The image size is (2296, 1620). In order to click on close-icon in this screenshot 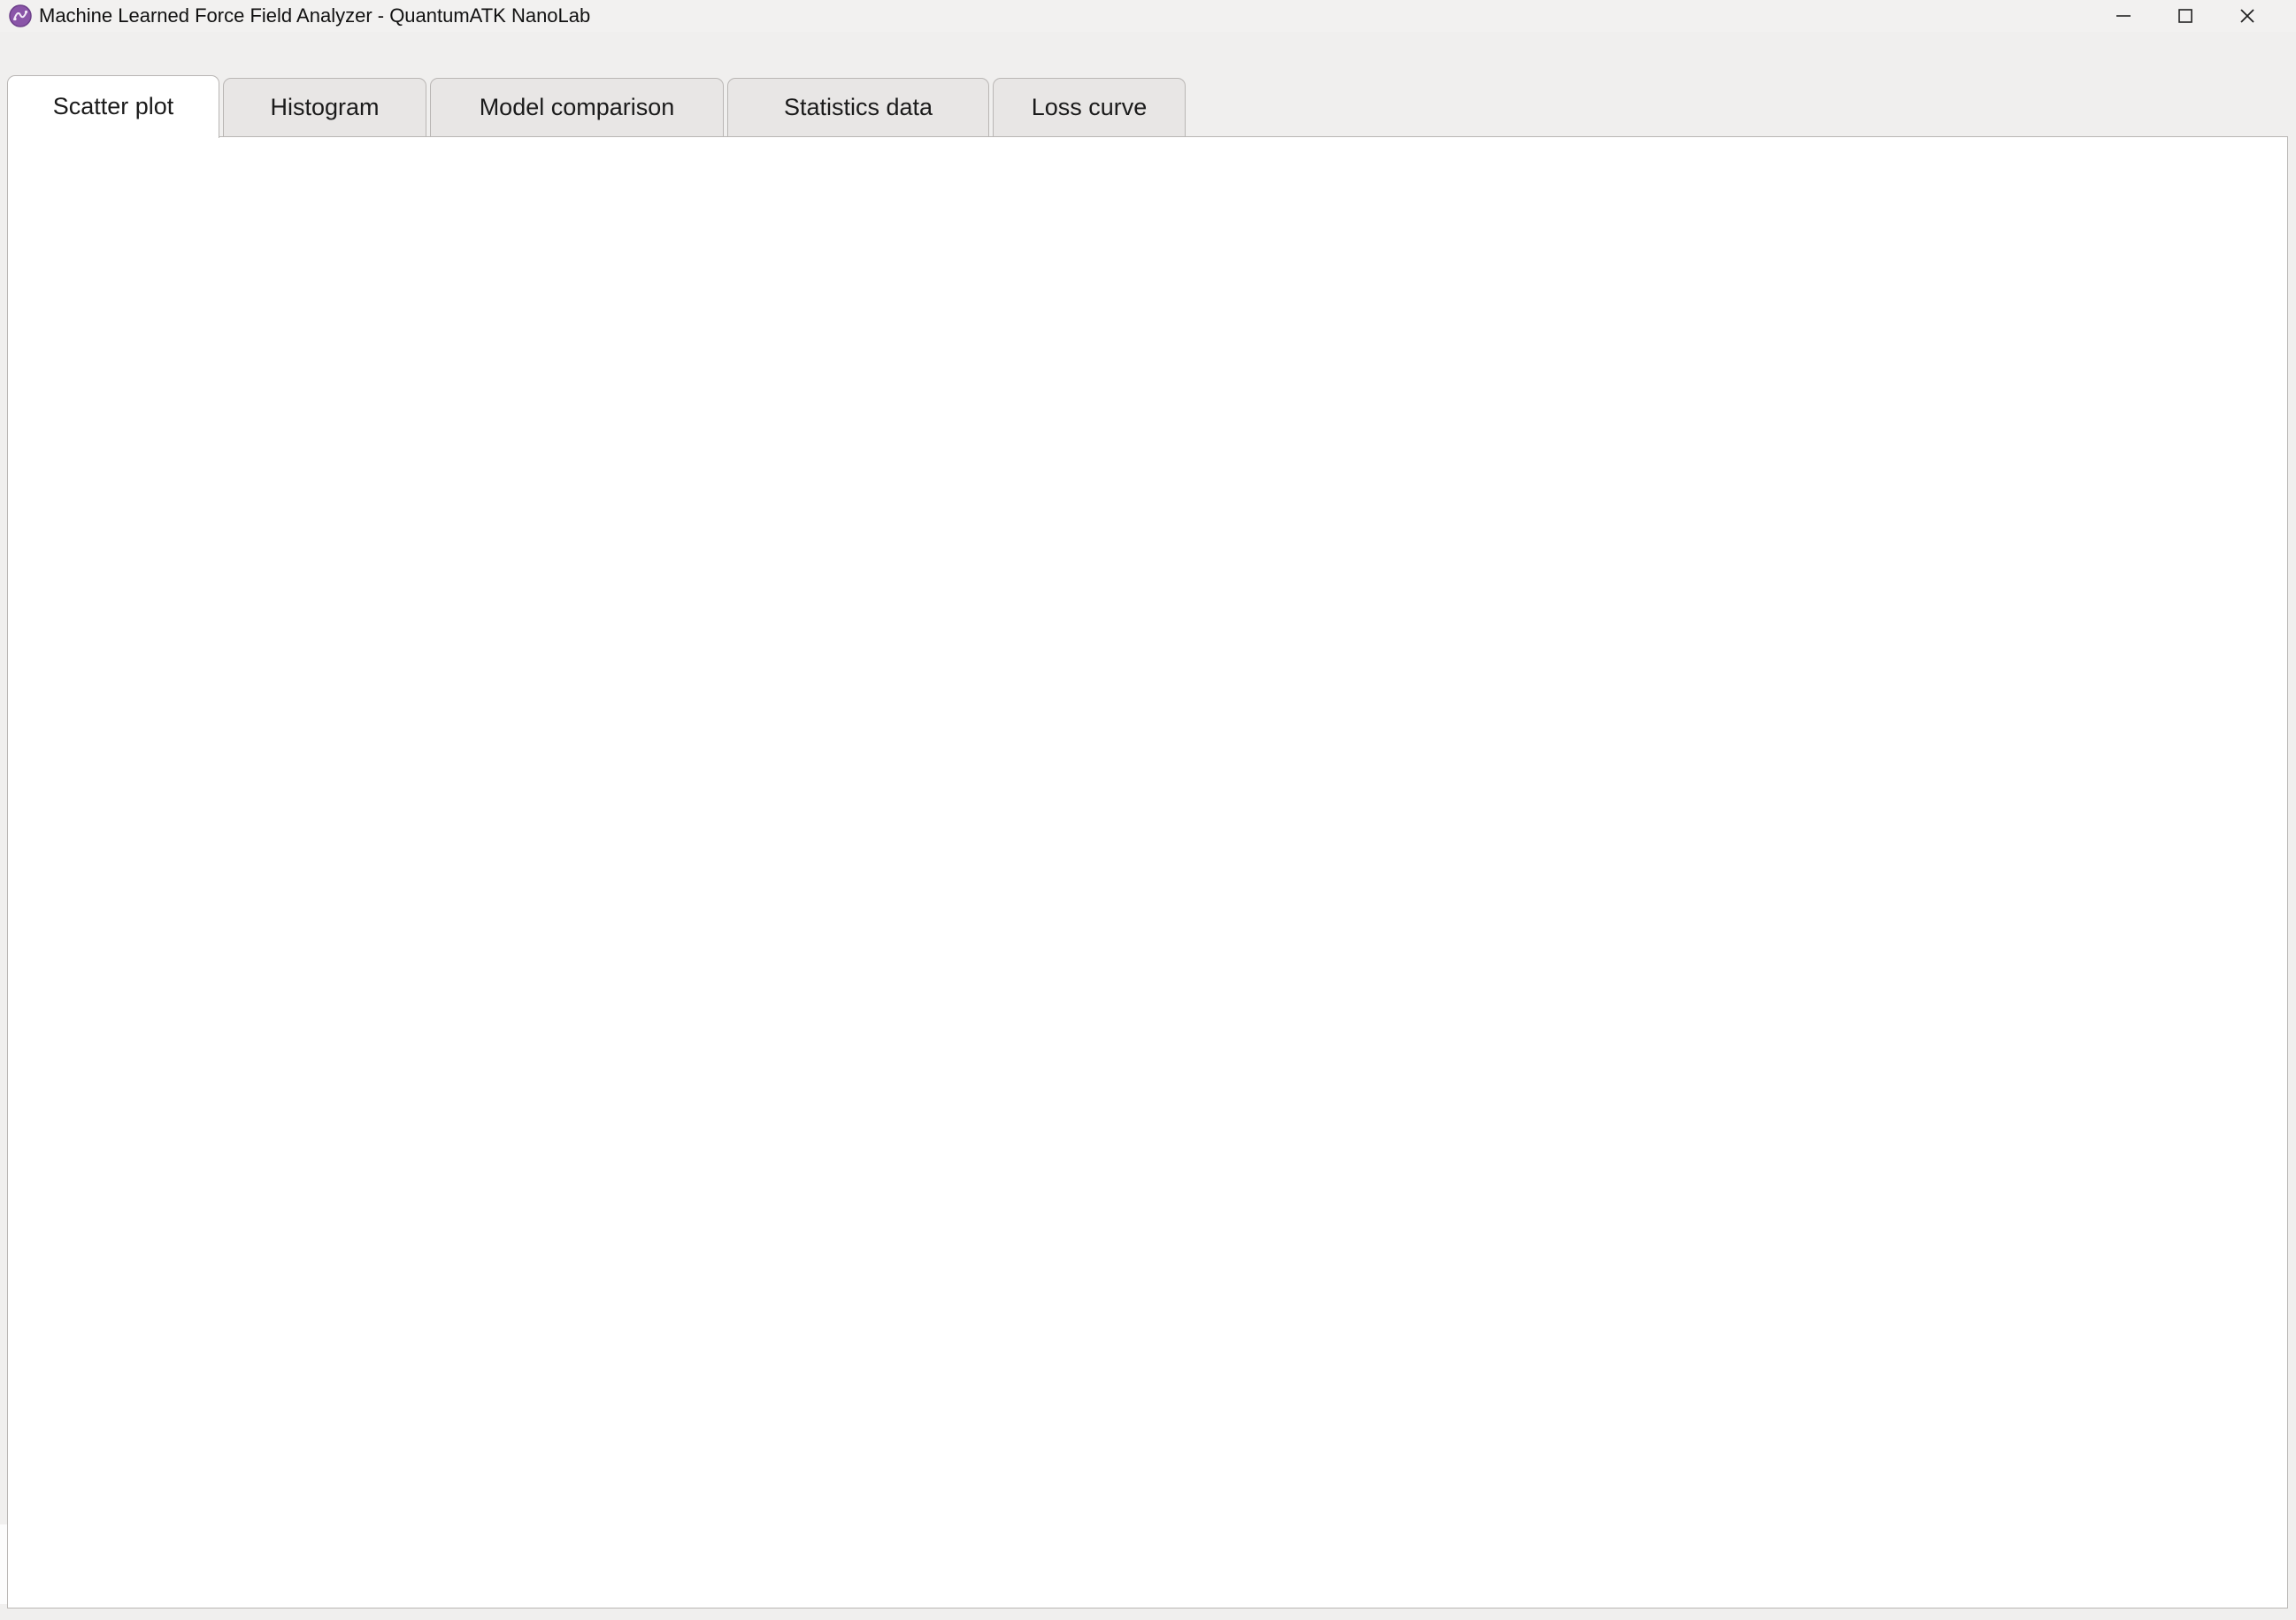, I will do `click(2247, 16)`.